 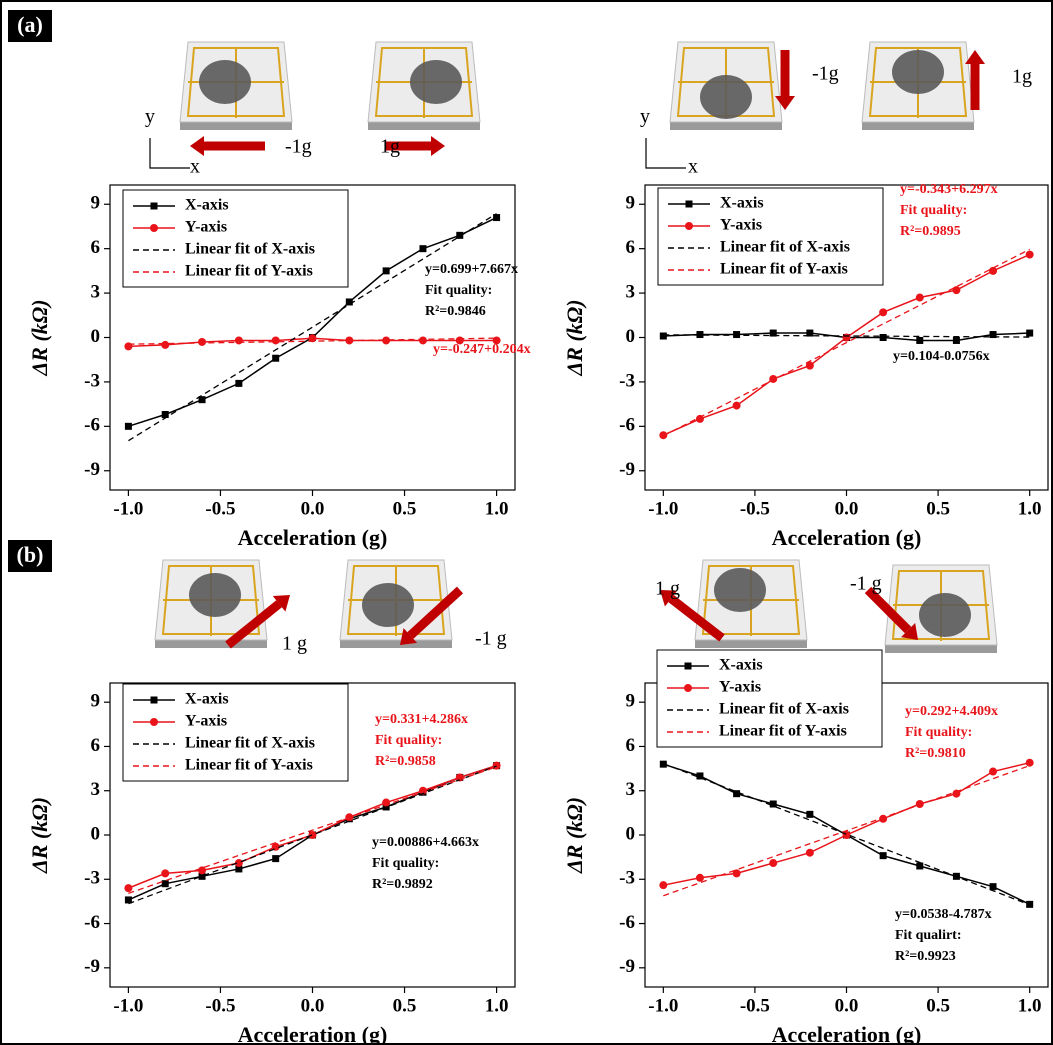 What do you see at coordinates (631, 745) in the screenshot?
I see `y-tick-label: 6` at bounding box center [631, 745].